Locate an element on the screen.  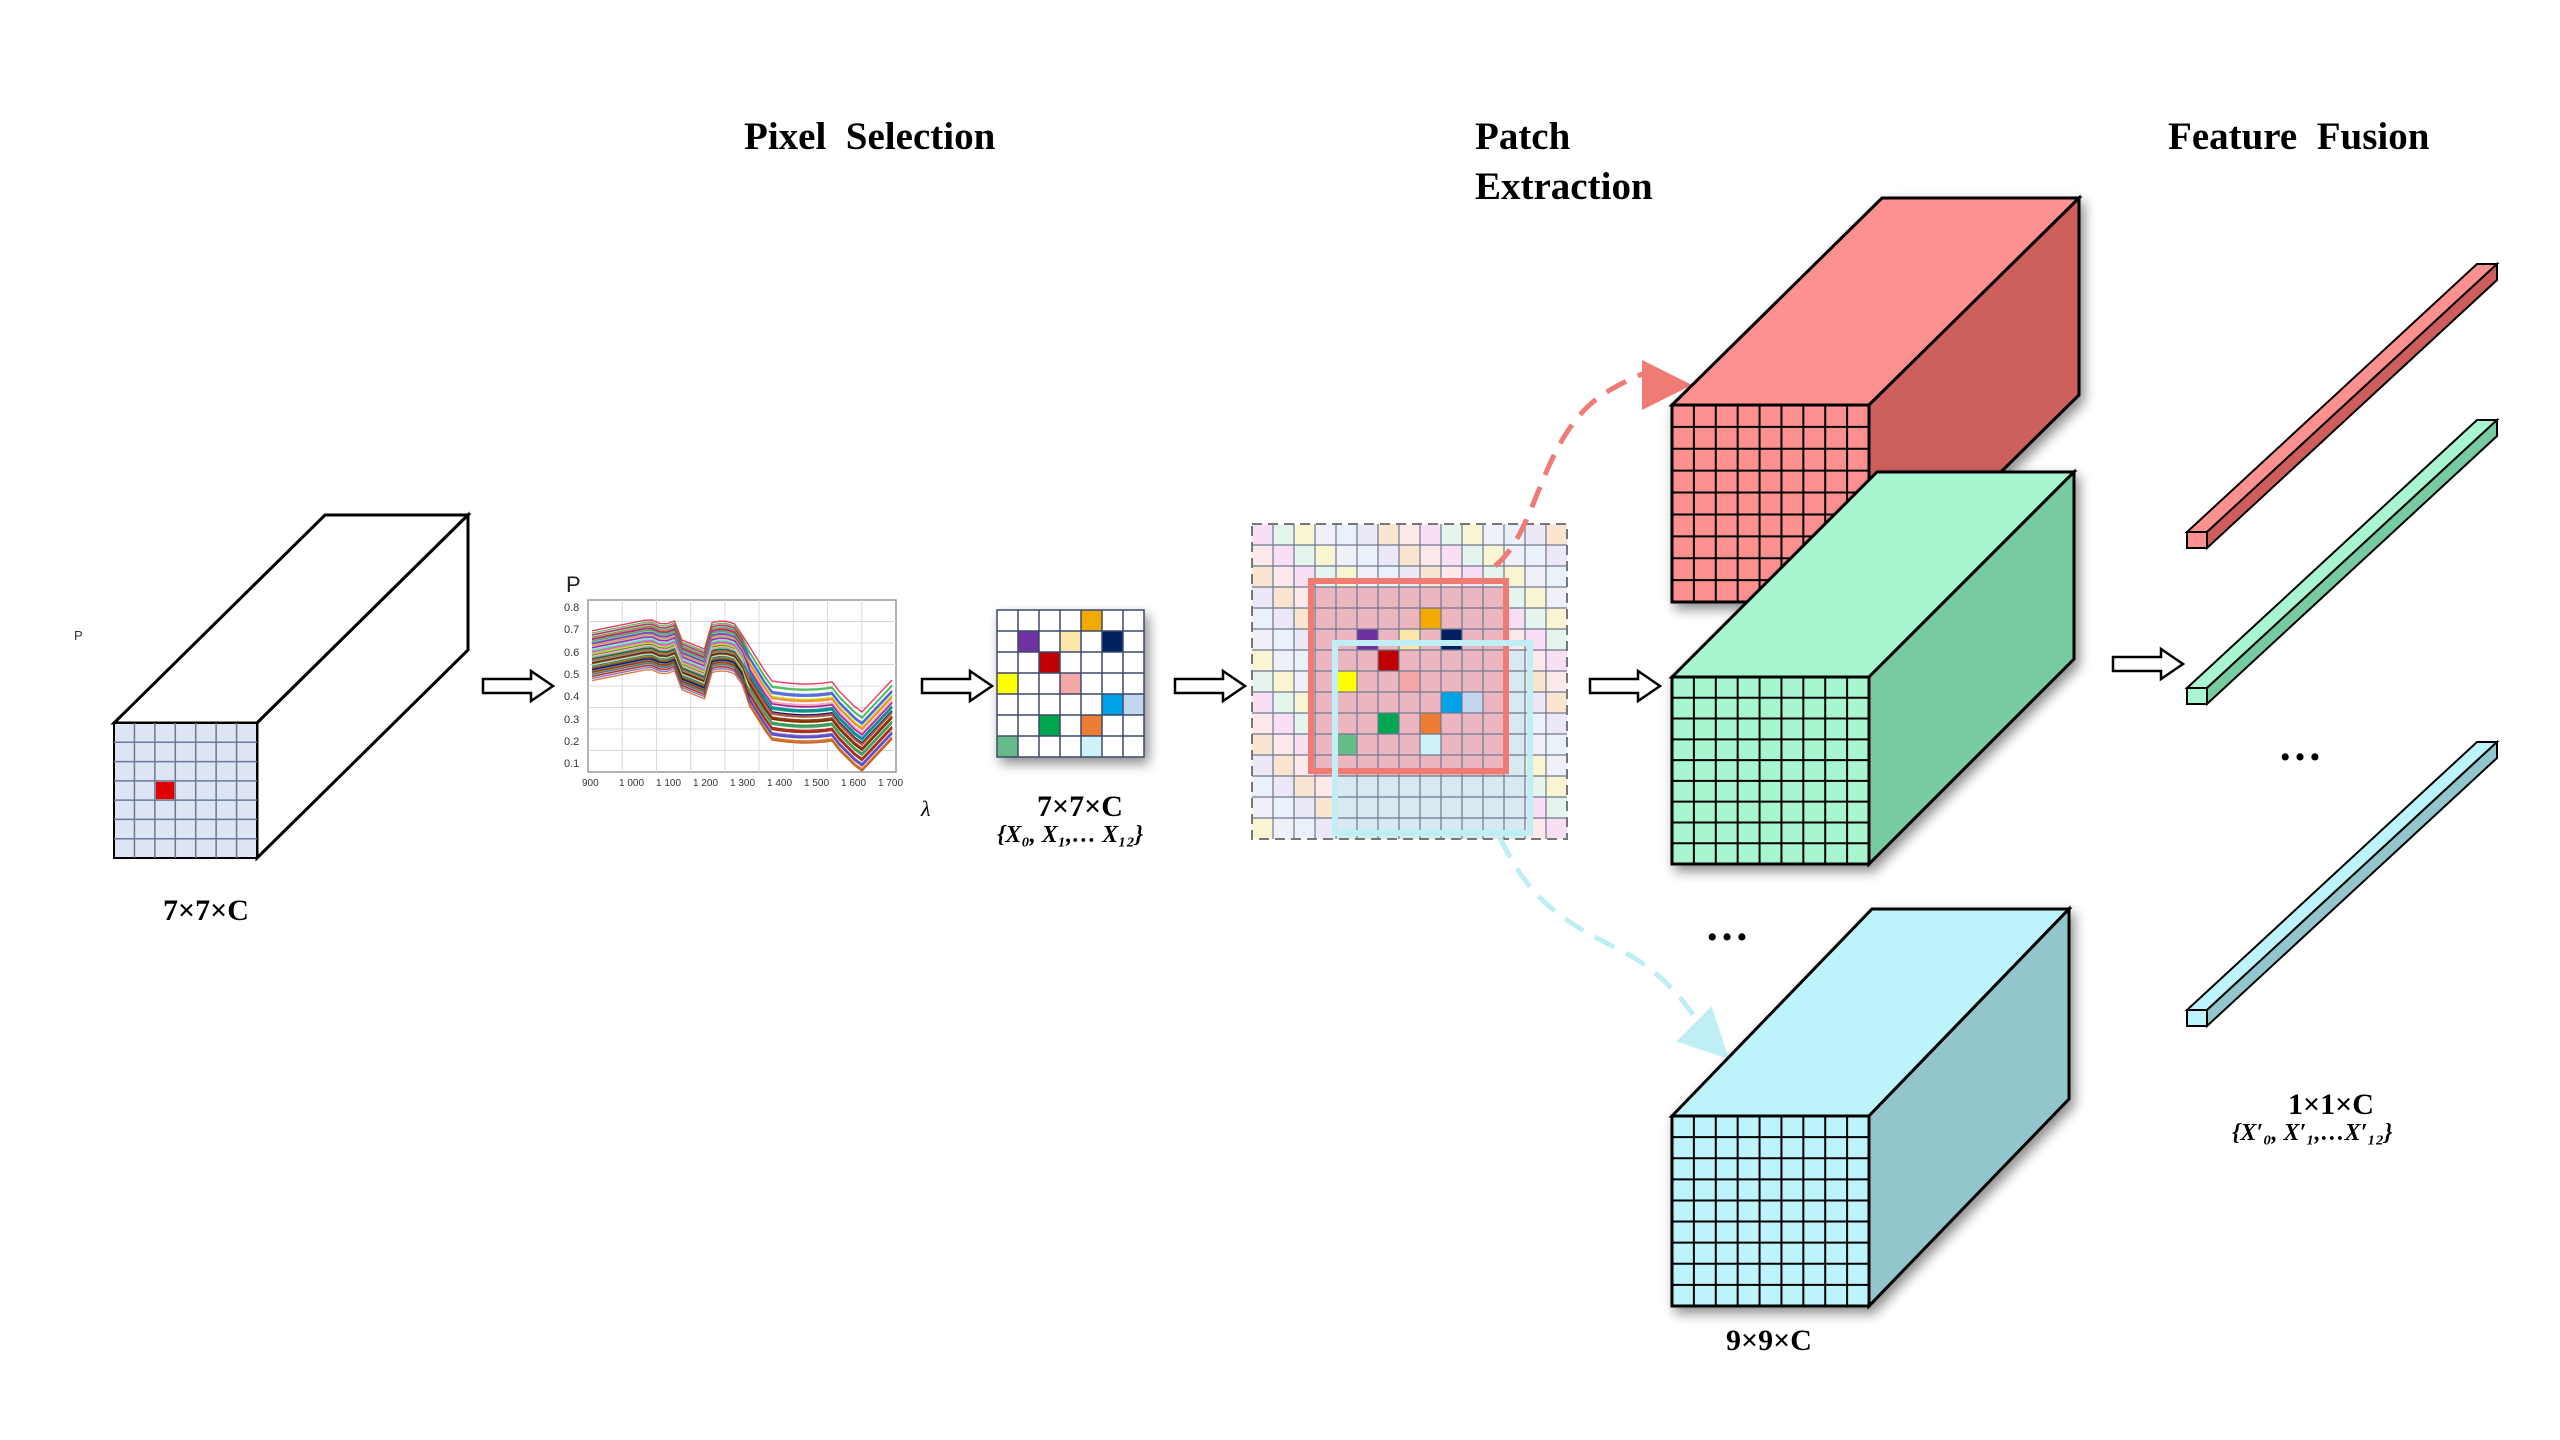
plot-x-tick: 1 000 is located at coordinates (632, 783).